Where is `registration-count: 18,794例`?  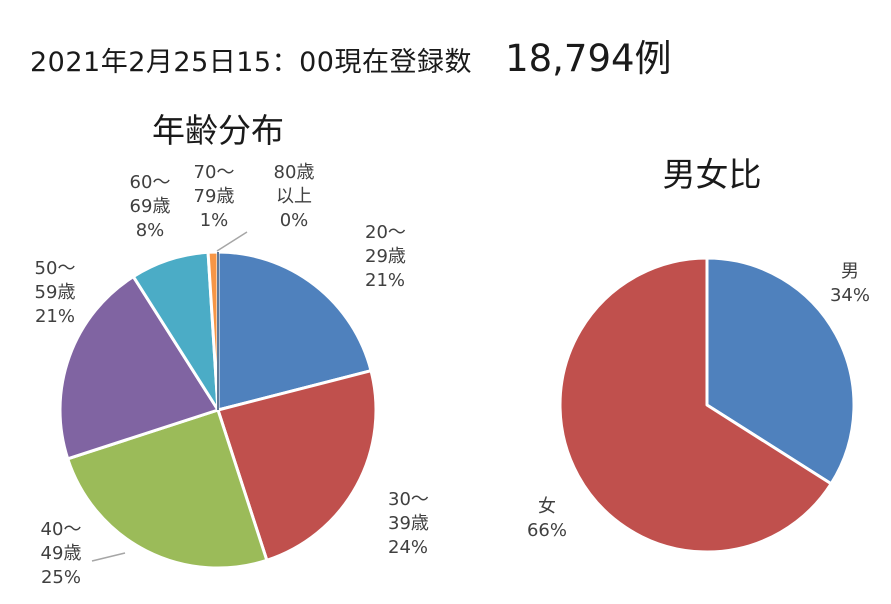
registration-count: 18,794例 is located at coordinates (588, 58).